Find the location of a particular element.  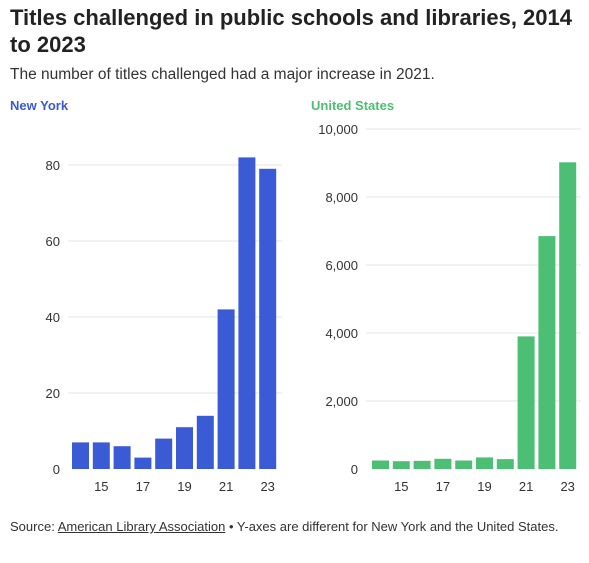

ny-y-tick-label: 40 is located at coordinates (53, 317).